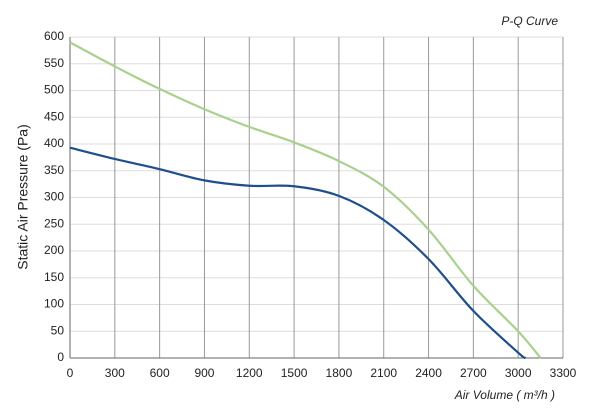 The width and height of the screenshot is (600, 419). What do you see at coordinates (54, 223) in the screenshot?
I see `y-tick-label: 250` at bounding box center [54, 223].